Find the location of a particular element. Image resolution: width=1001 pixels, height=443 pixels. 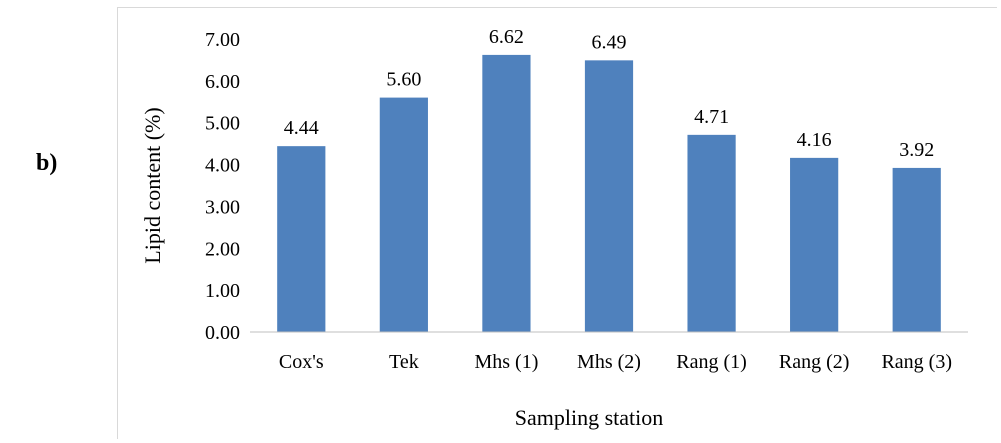

y-tick-label: 7.00 is located at coordinates (222, 40).